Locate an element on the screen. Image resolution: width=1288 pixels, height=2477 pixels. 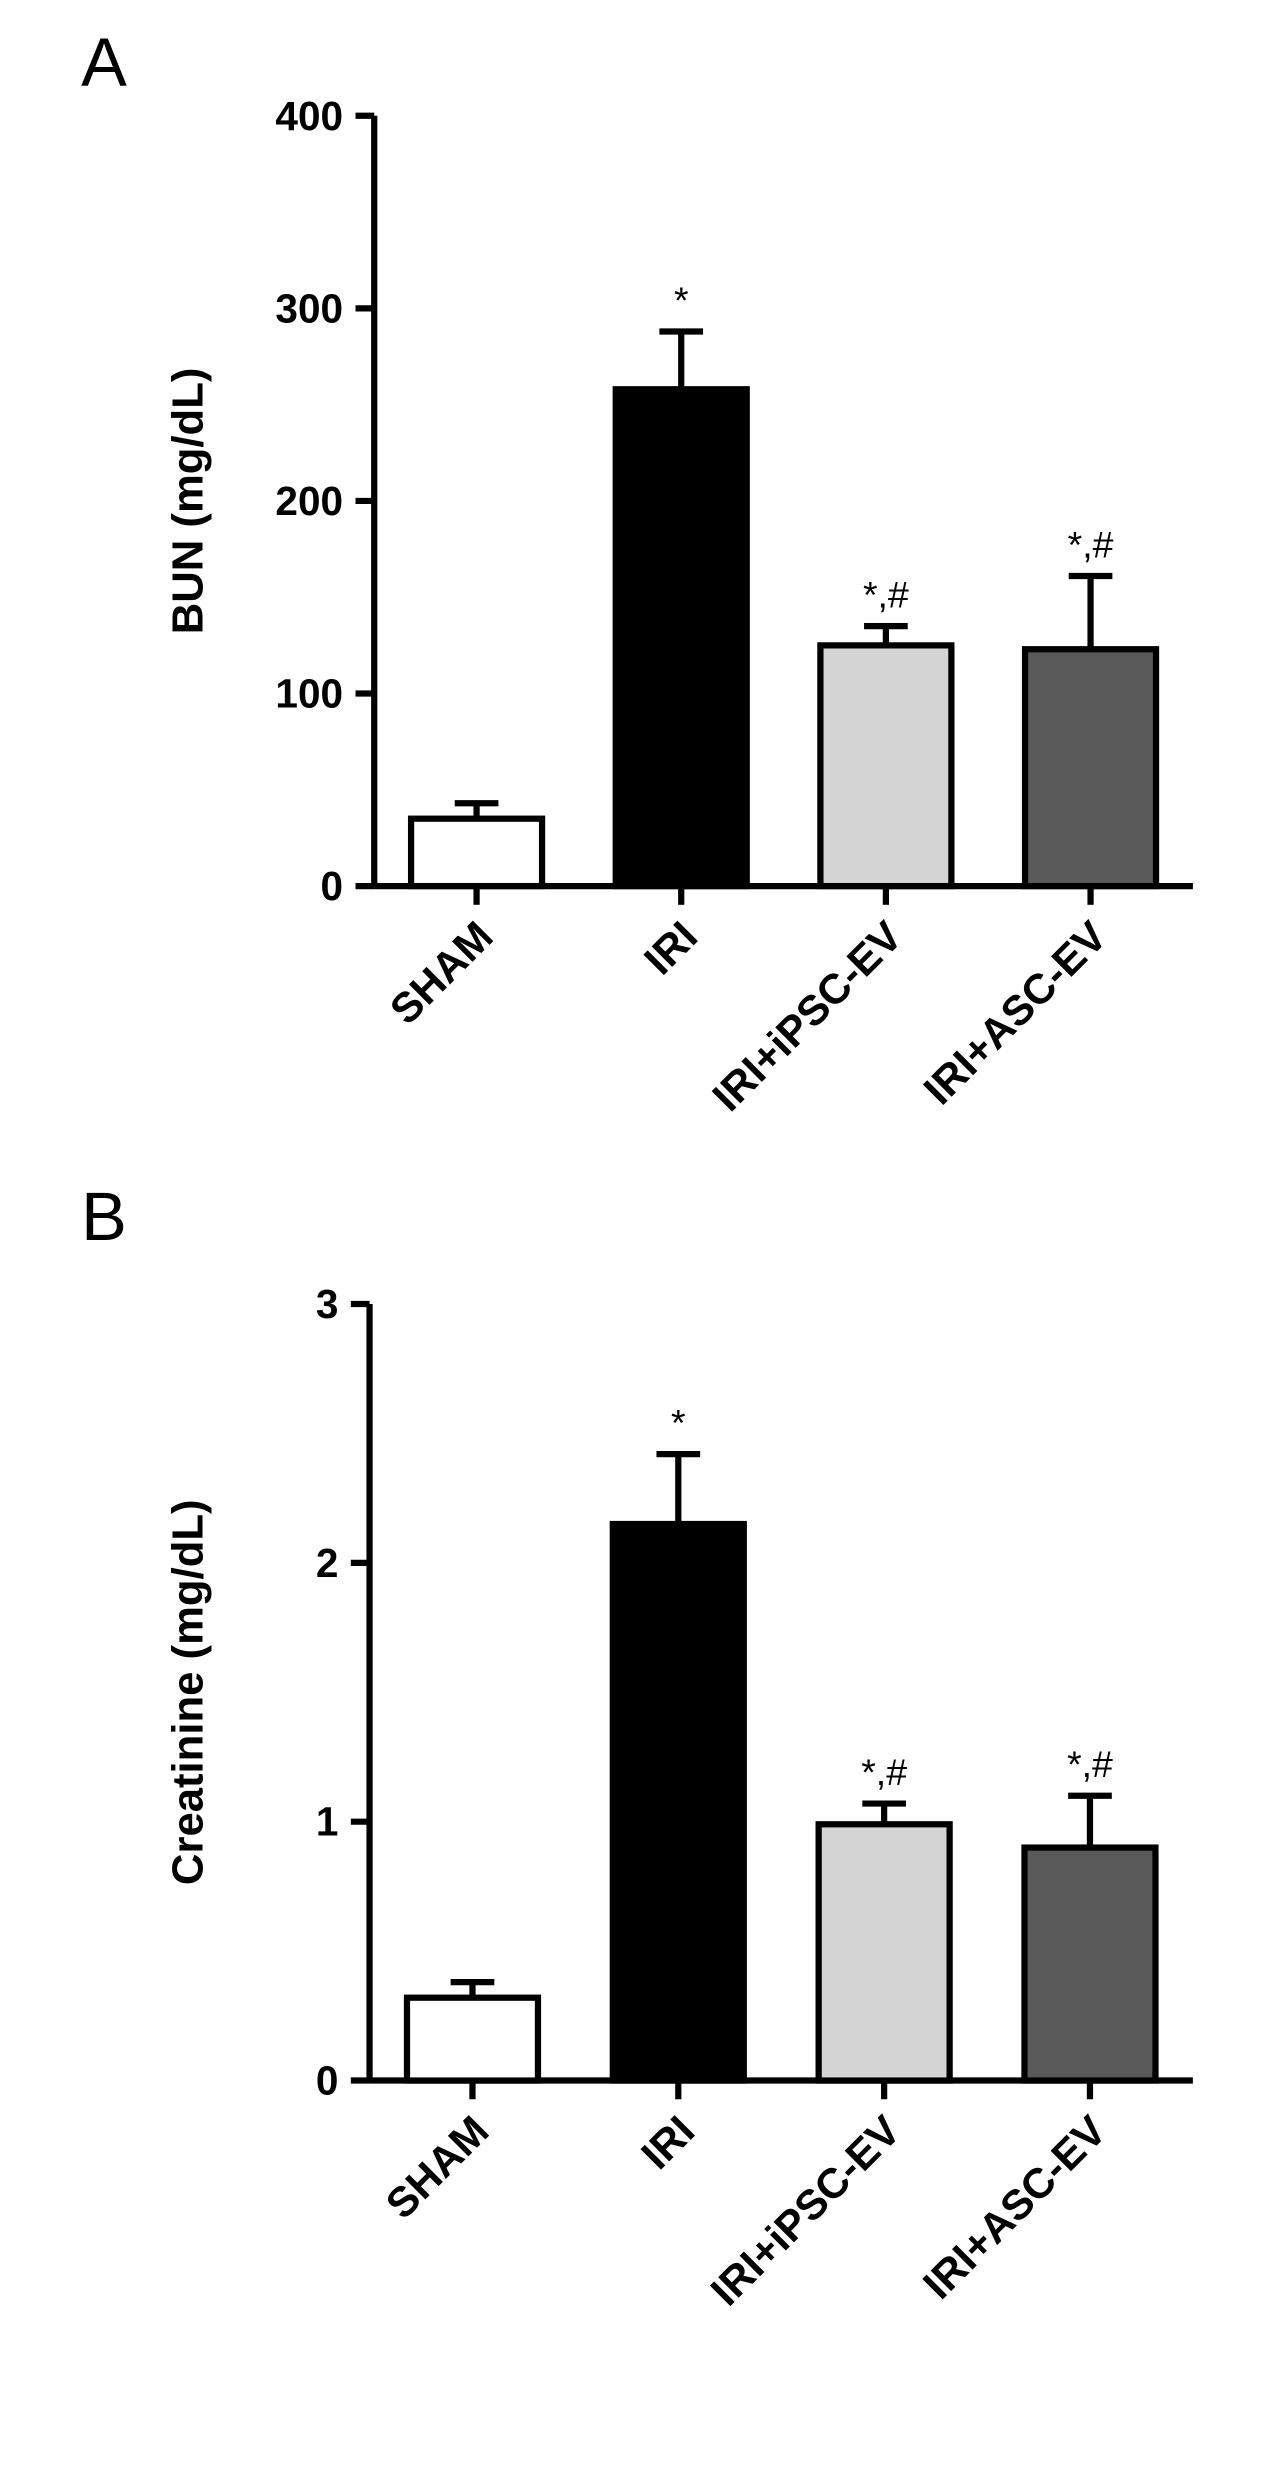
panel-label: B is located at coordinates (104, 1216).